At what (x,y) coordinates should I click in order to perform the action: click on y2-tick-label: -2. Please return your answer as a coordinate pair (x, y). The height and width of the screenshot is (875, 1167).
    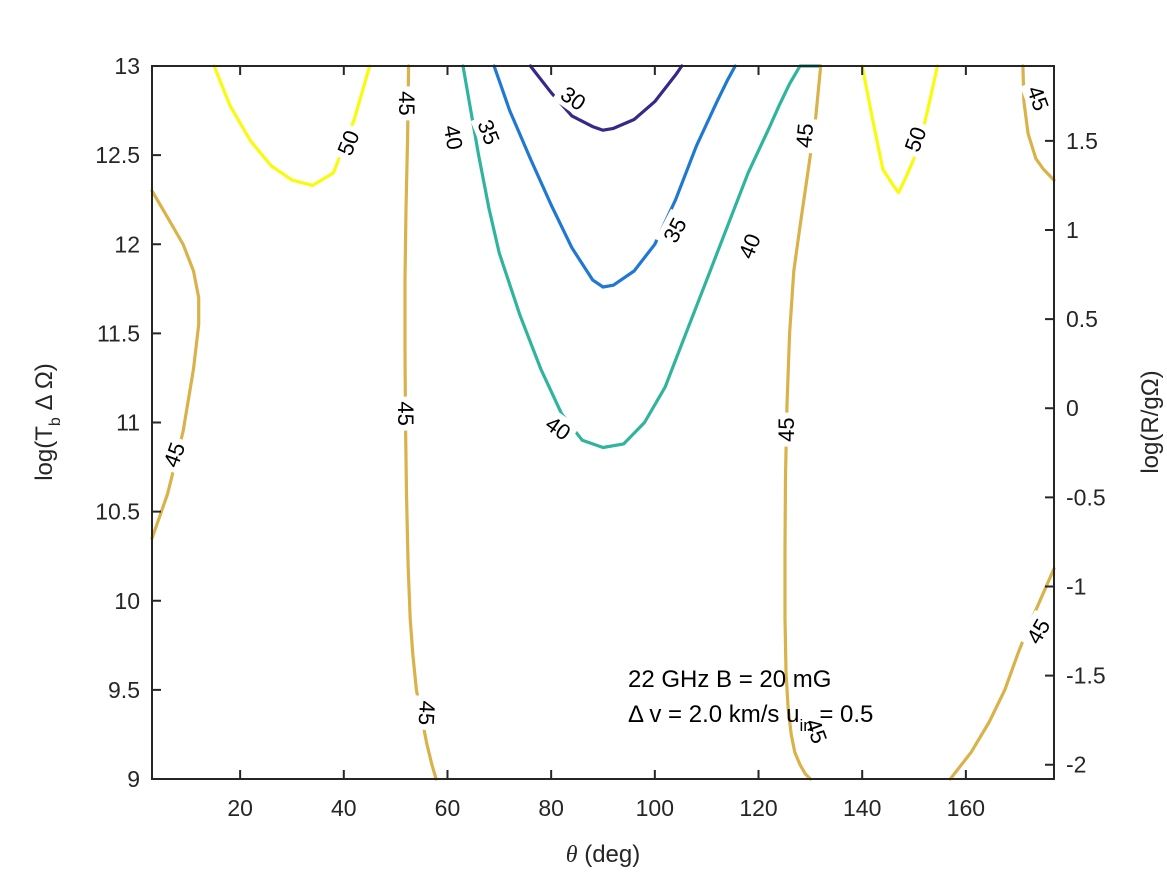
    Looking at the image, I should click on (1076, 765).